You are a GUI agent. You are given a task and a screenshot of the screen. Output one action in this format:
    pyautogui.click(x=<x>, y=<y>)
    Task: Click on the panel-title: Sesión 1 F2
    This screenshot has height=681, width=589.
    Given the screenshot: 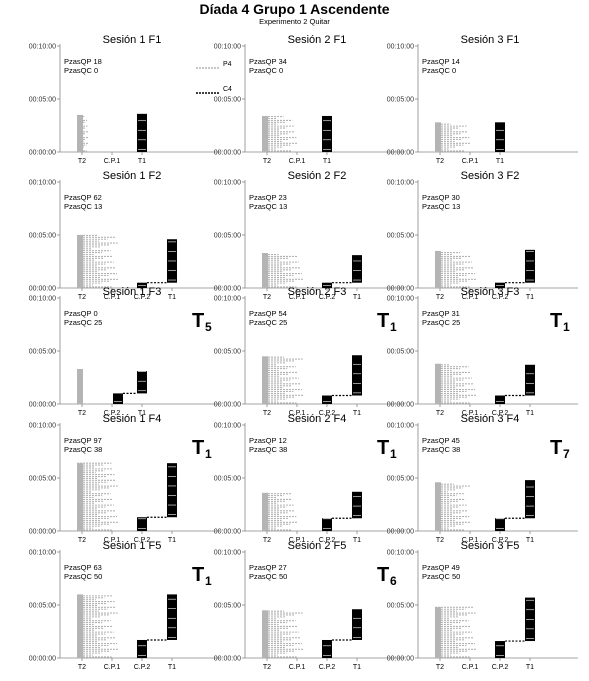 What is the action you would take?
    pyautogui.click(x=132, y=176)
    